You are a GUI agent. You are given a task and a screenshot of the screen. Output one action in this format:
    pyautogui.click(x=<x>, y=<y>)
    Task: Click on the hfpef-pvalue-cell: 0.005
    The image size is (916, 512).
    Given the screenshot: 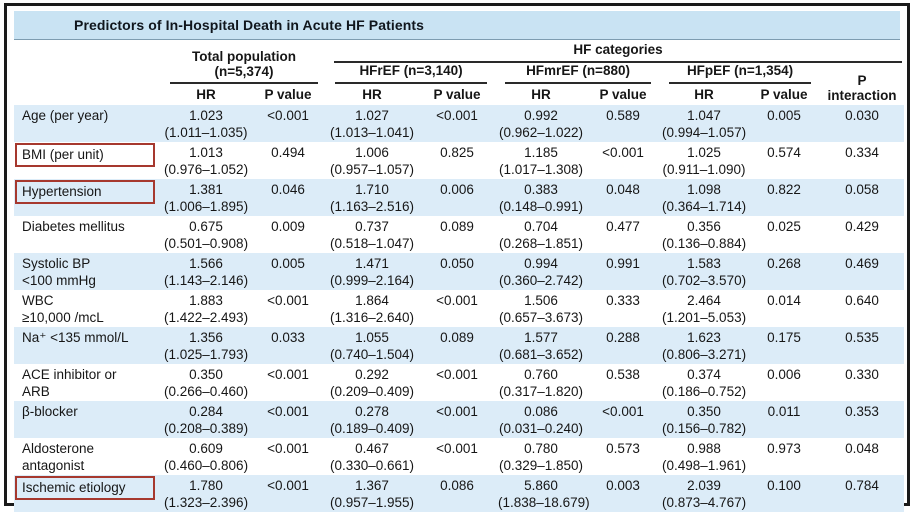 What is the action you would take?
    pyautogui.click(x=784, y=115)
    